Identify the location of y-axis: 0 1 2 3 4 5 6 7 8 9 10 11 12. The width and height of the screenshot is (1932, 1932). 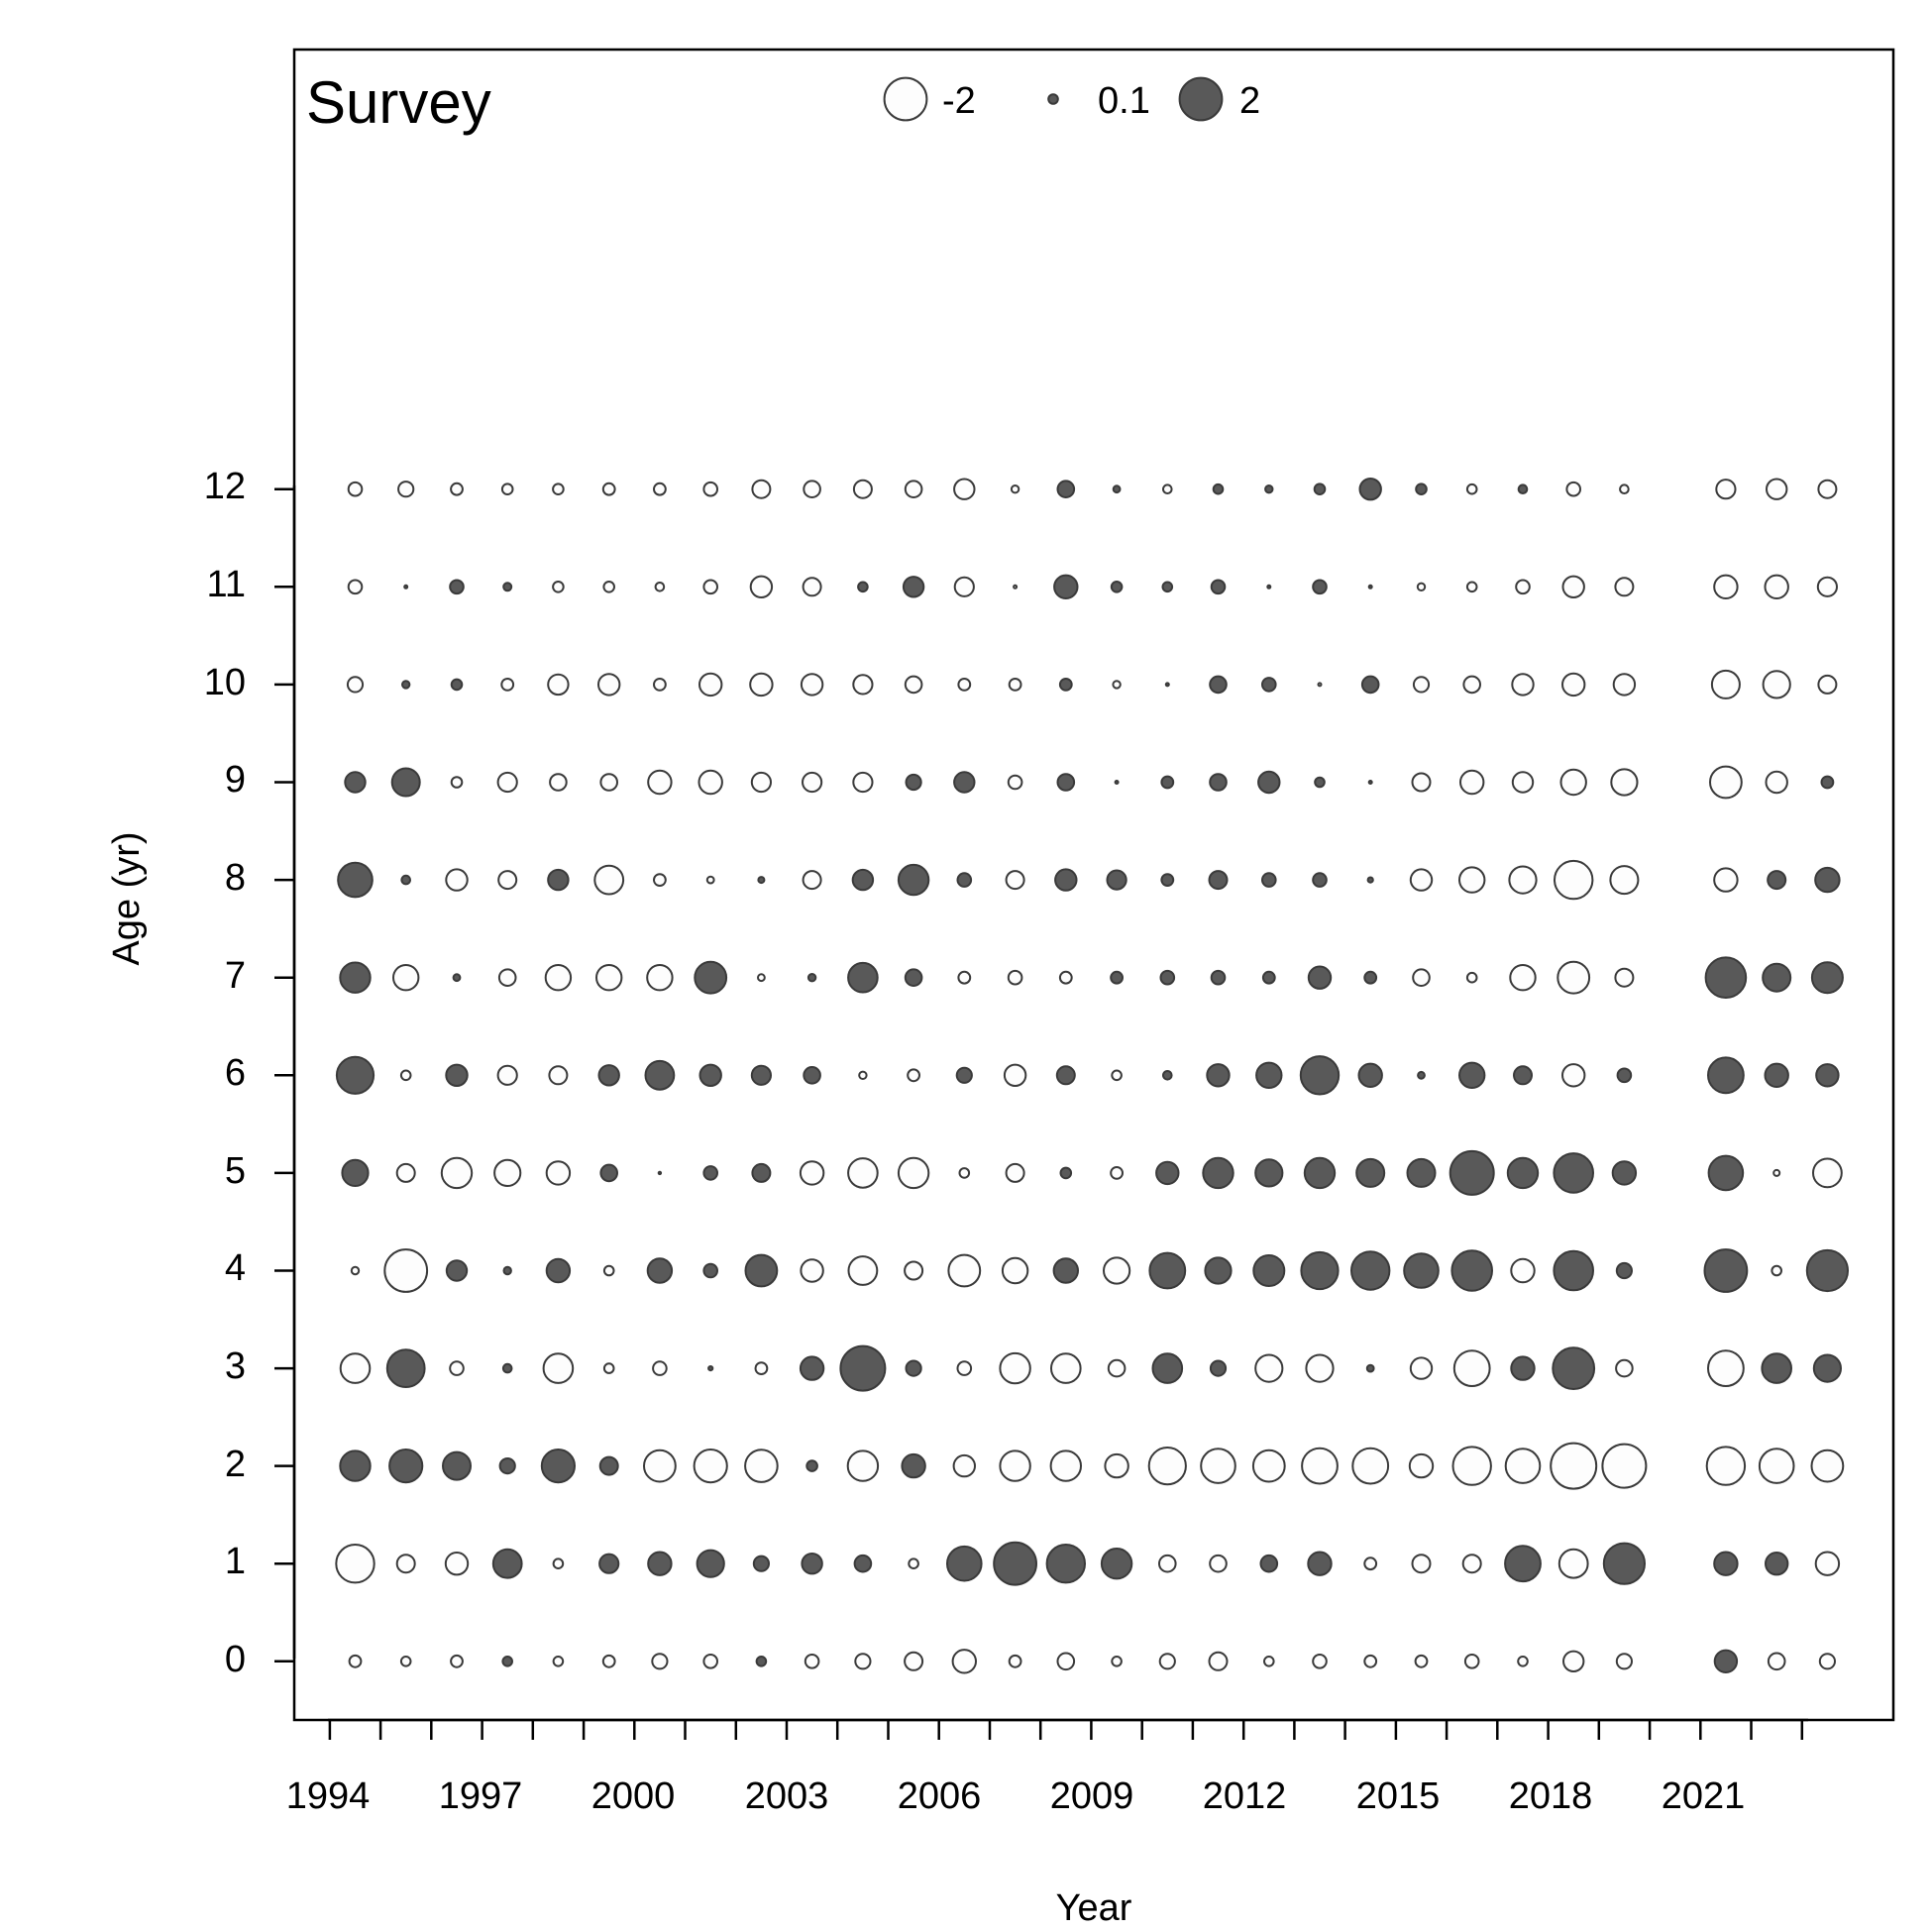
(250, 1073).